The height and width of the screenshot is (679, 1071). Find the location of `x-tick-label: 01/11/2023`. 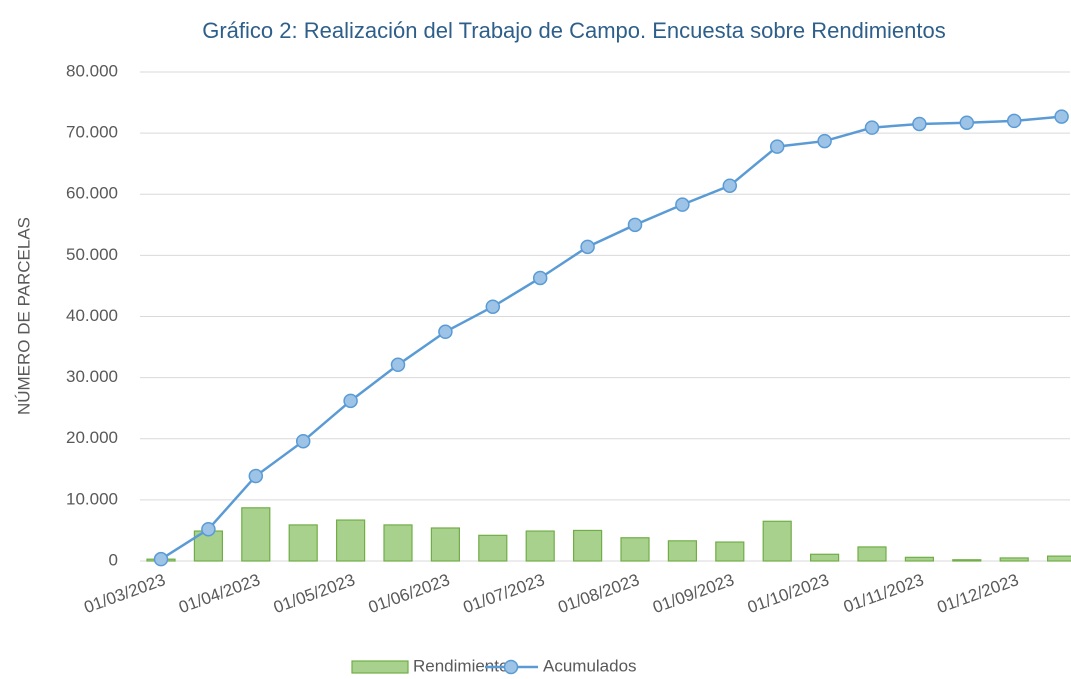

x-tick-label: 01/11/2023 is located at coordinates (883, 593).